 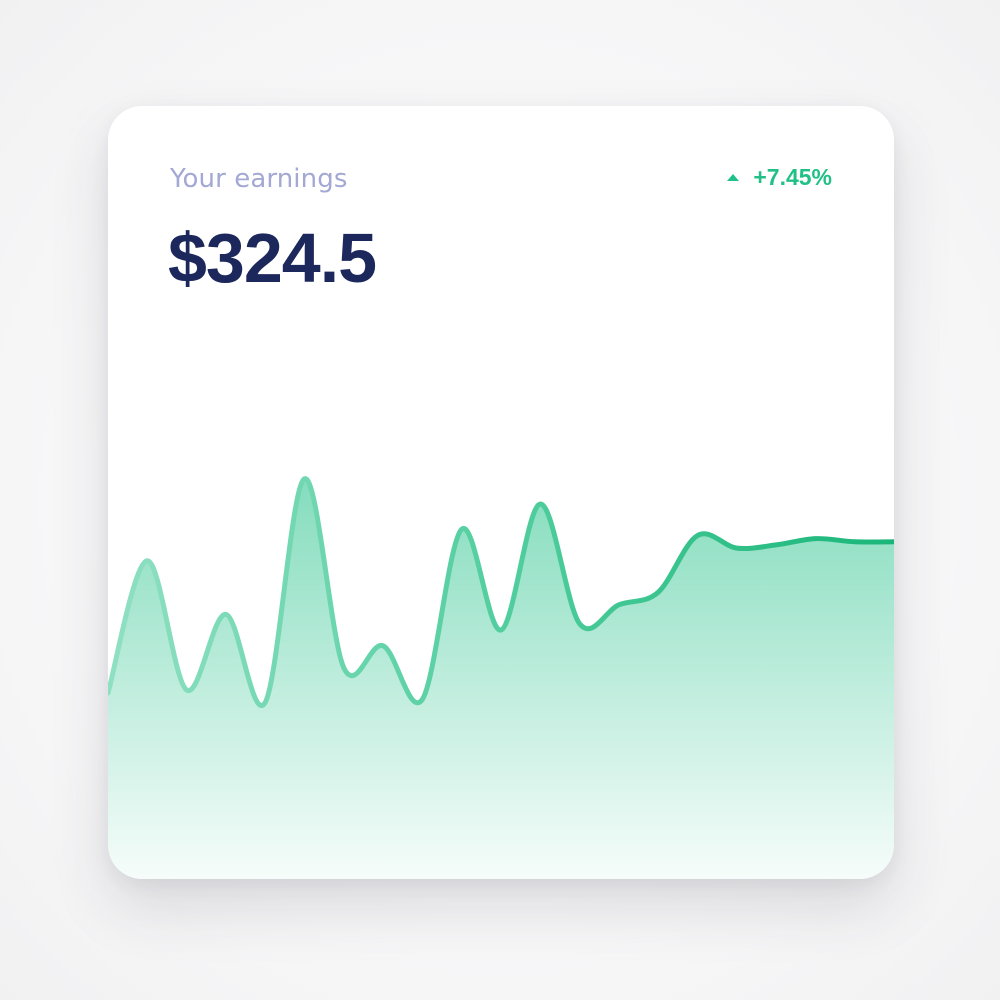 What do you see at coordinates (733, 177) in the screenshot?
I see `triangle-up-icon` at bounding box center [733, 177].